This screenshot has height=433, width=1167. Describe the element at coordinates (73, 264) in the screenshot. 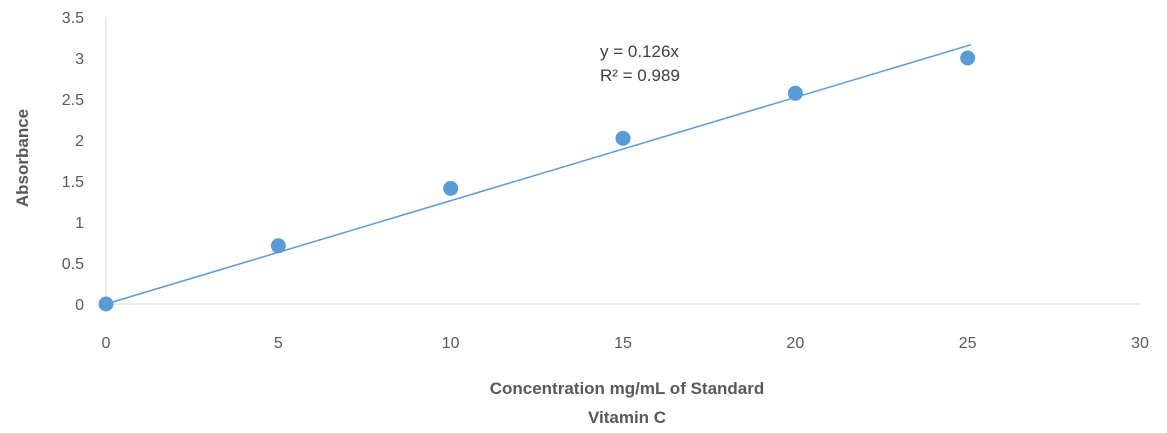

I see `y-tick-label-1: 0.5` at that location.